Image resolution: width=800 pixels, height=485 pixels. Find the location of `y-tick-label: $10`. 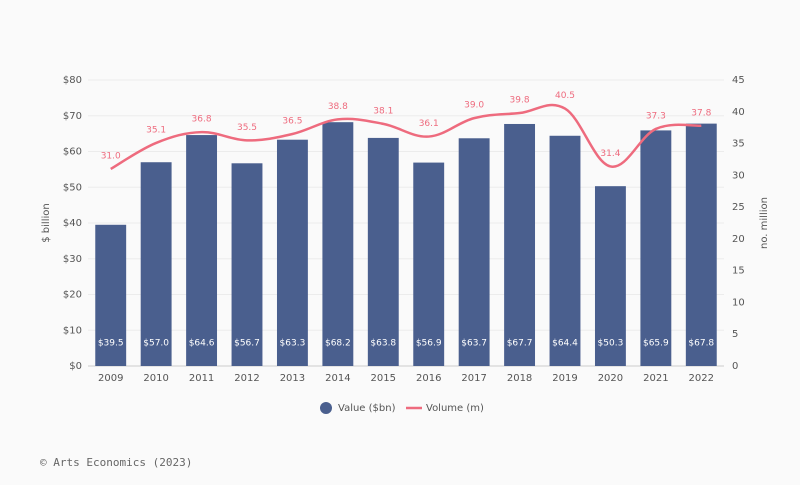

y-tick-label: $10 is located at coordinates (72, 330).